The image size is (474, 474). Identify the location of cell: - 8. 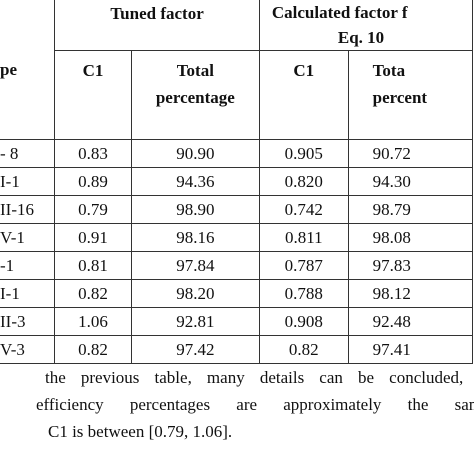
(28, 153).